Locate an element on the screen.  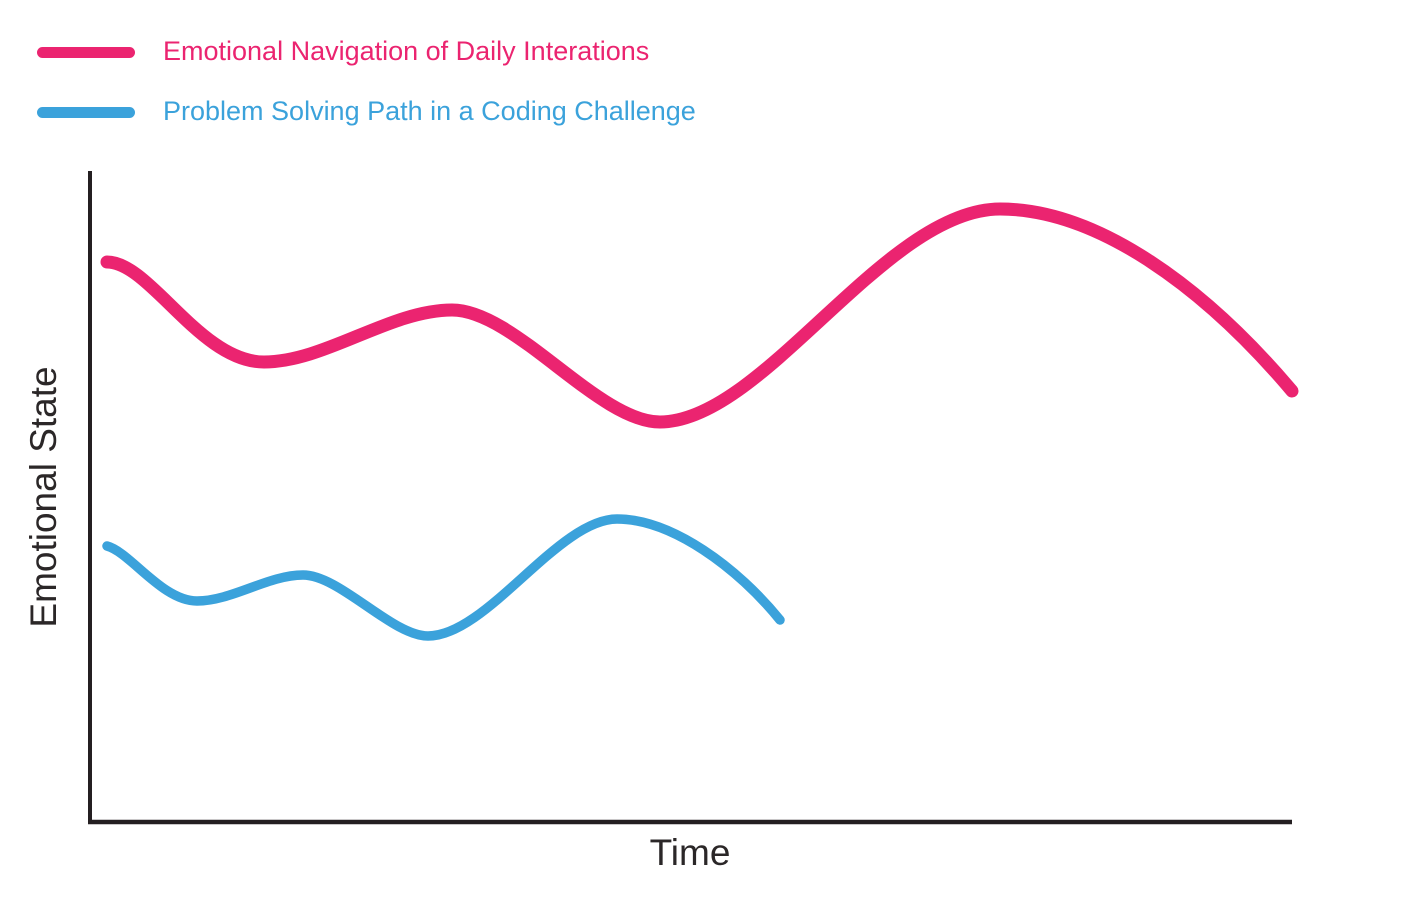
y-axis-title: Emotional State is located at coordinates (43, 497).